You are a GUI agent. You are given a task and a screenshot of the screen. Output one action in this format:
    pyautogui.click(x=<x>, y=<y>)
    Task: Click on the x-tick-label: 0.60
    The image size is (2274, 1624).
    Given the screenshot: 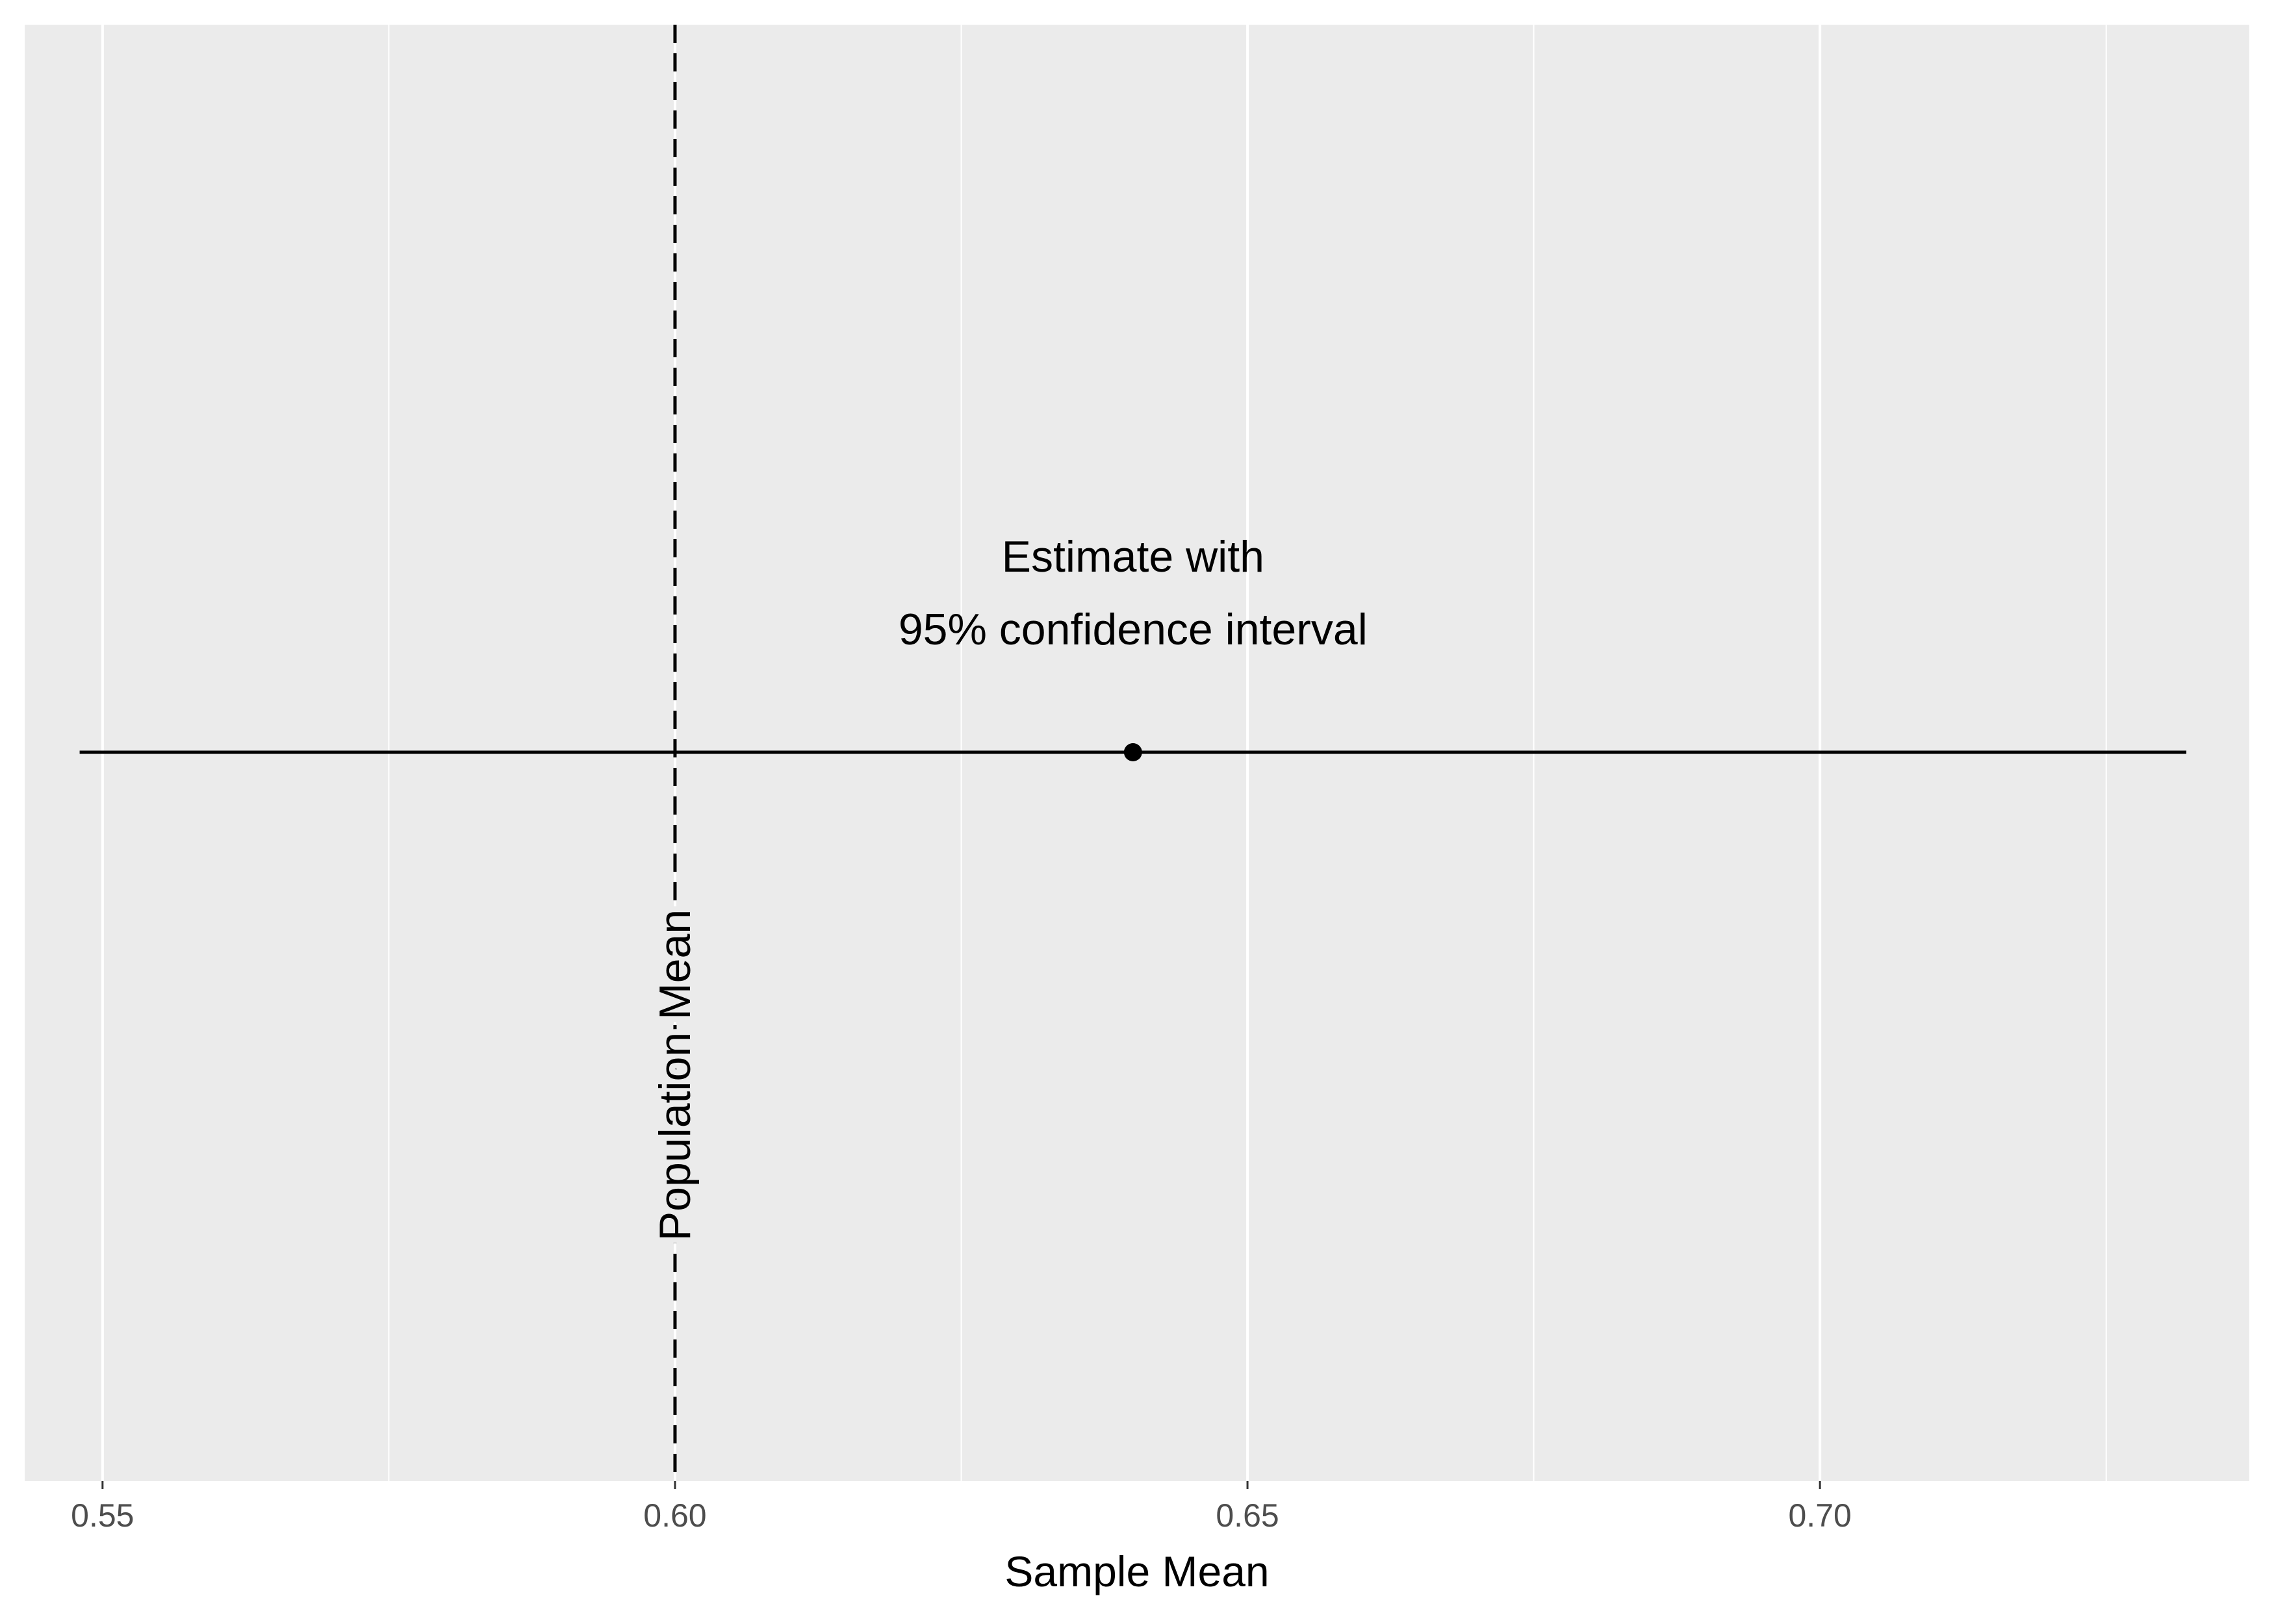 What is the action you would take?
    pyautogui.click(x=674, y=1515)
    